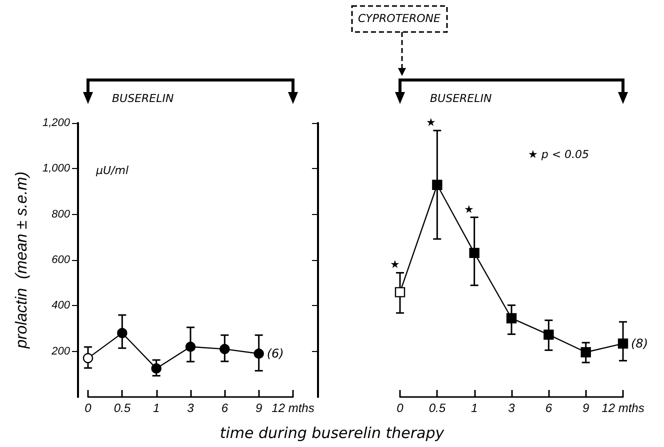 The width and height of the screenshot is (664, 447). What do you see at coordinates (639, 343) in the screenshot?
I see `annotation: (8)` at bounding box center [639, 343].